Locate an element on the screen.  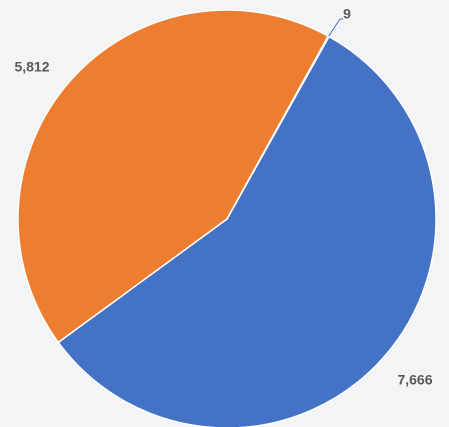
data-label: 5,812 is located at coordinates (31, 67).